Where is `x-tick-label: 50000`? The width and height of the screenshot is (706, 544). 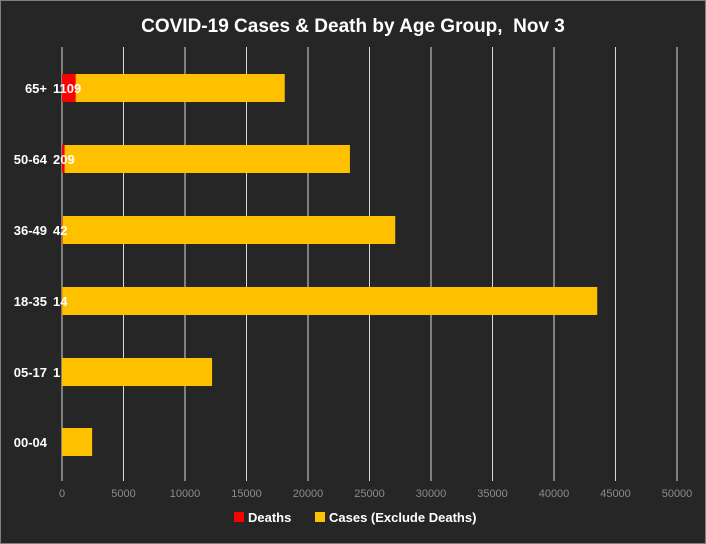
x-tick-label: 50000 is located at coordinates (677, 494).